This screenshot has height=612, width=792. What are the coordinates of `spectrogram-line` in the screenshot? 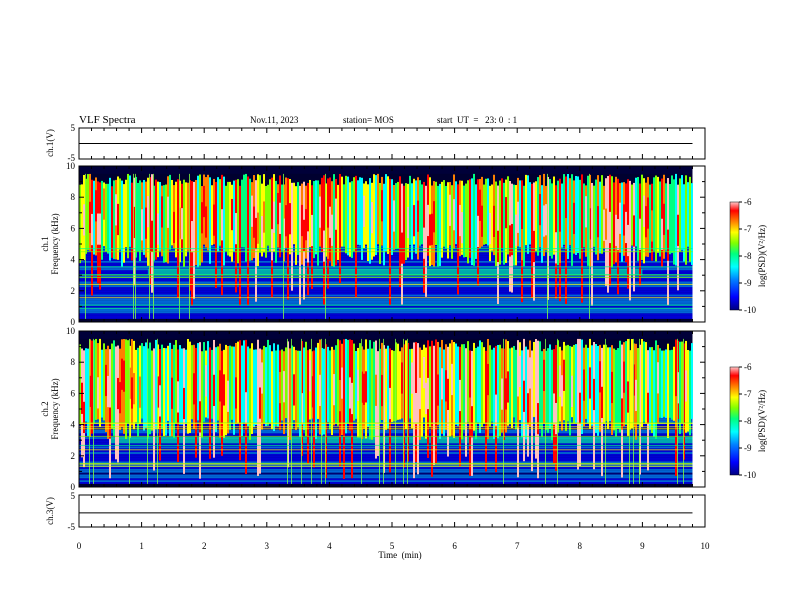 It's located at (386, 275).